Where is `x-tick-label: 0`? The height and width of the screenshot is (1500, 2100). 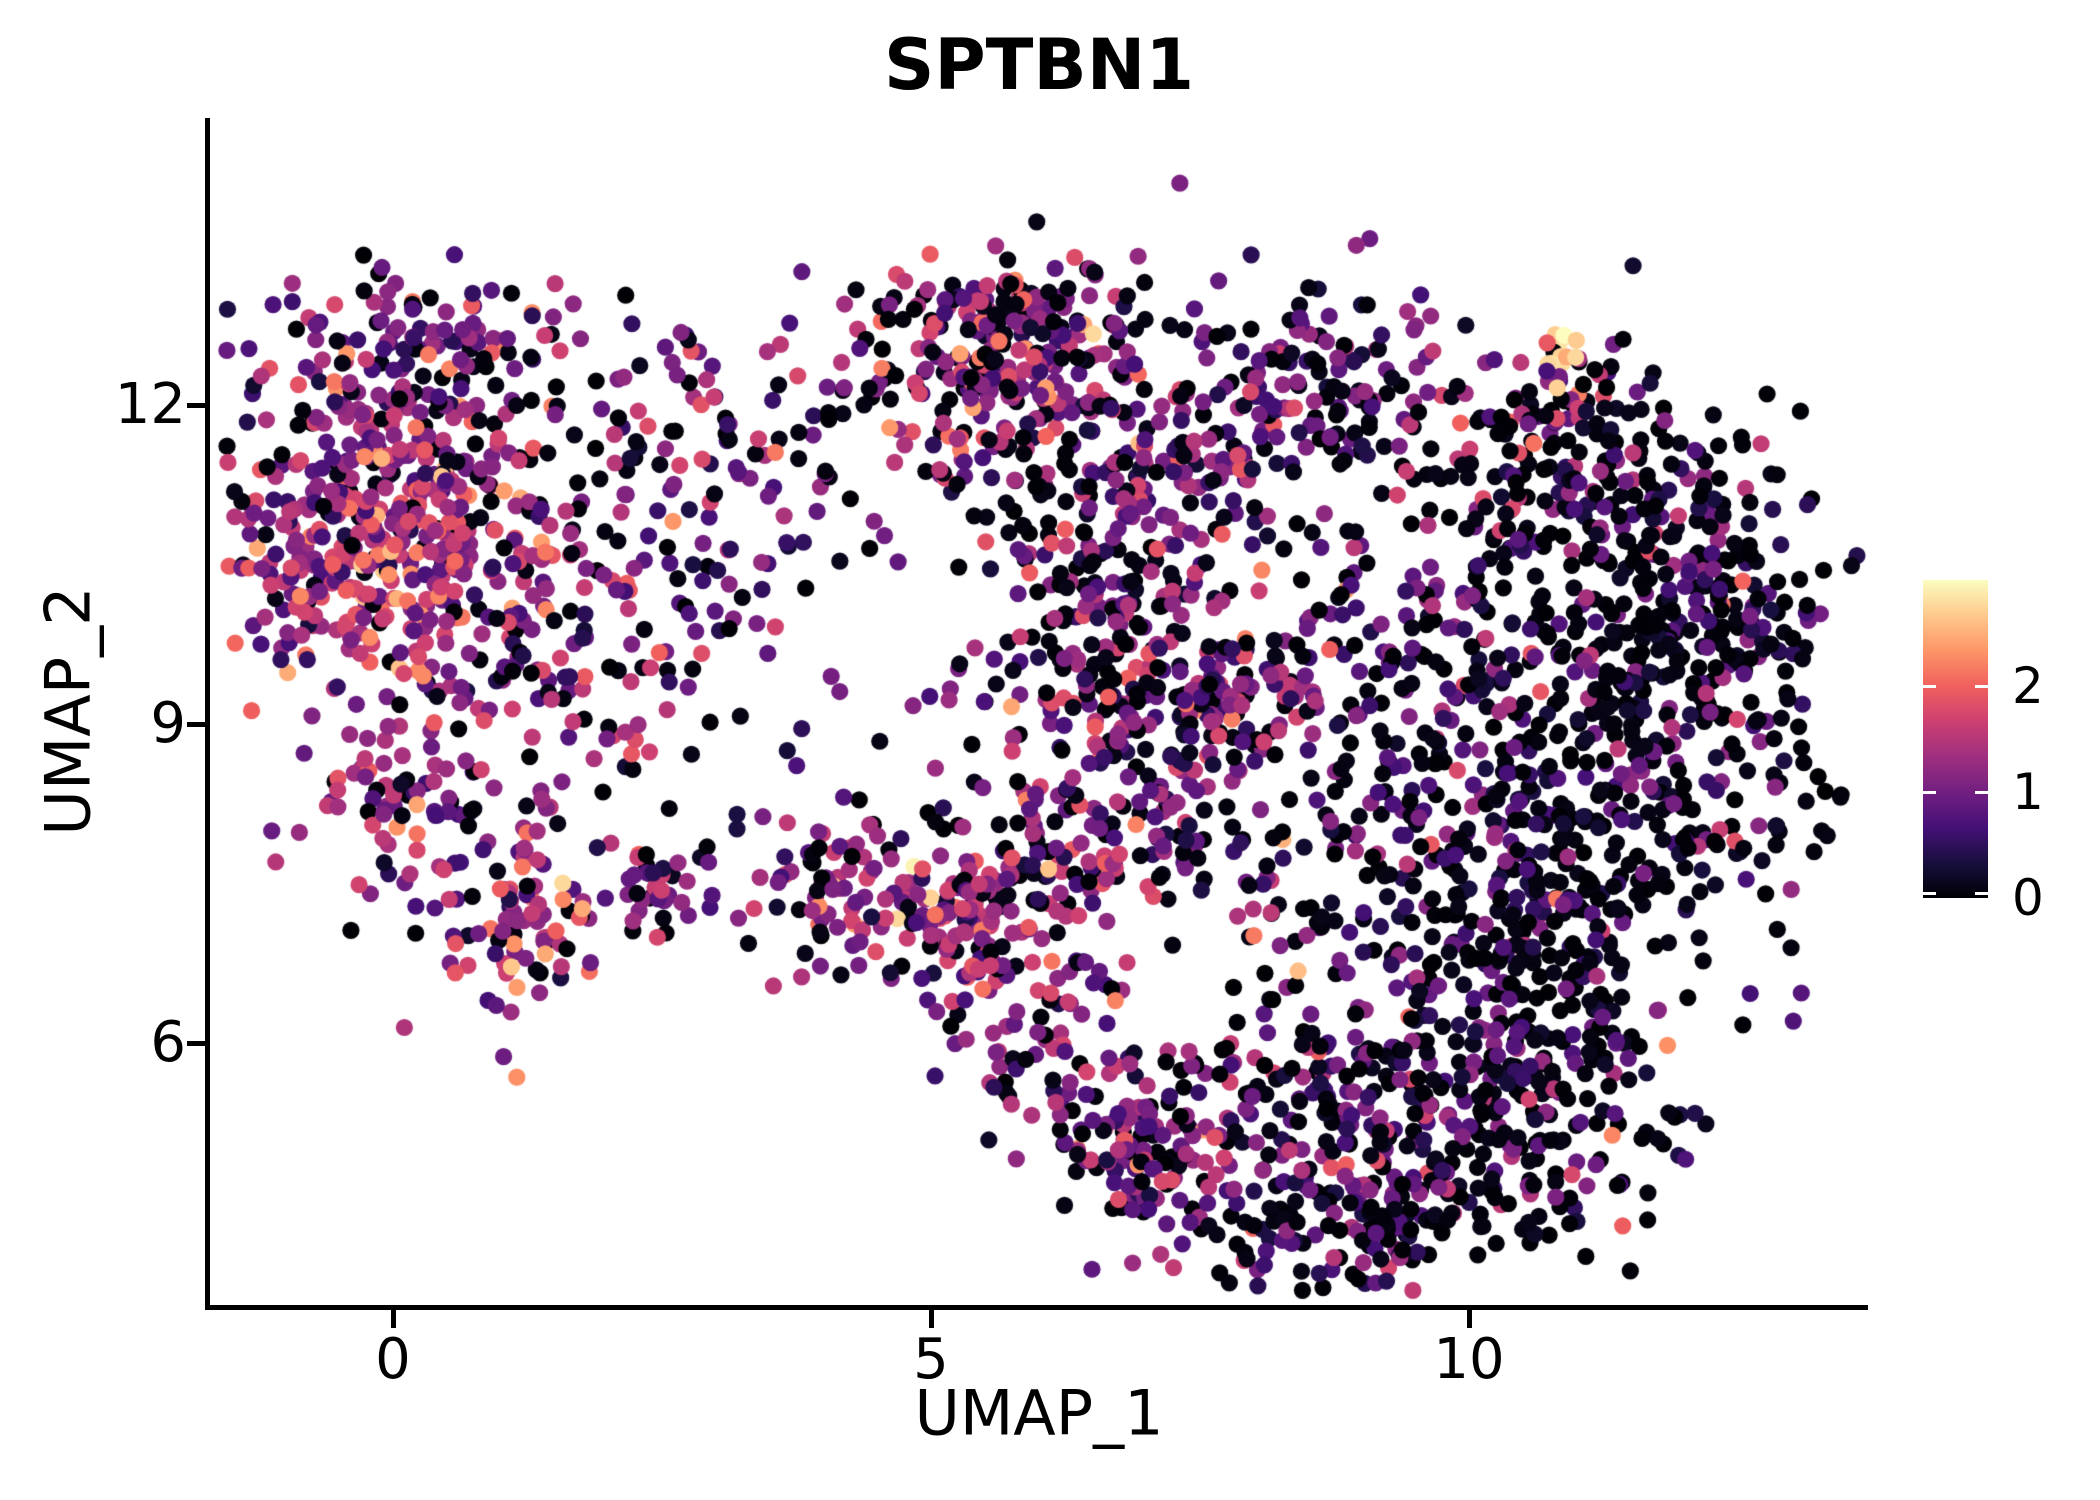
x-tick-label: 0 is located at coordinates (393, 1359).